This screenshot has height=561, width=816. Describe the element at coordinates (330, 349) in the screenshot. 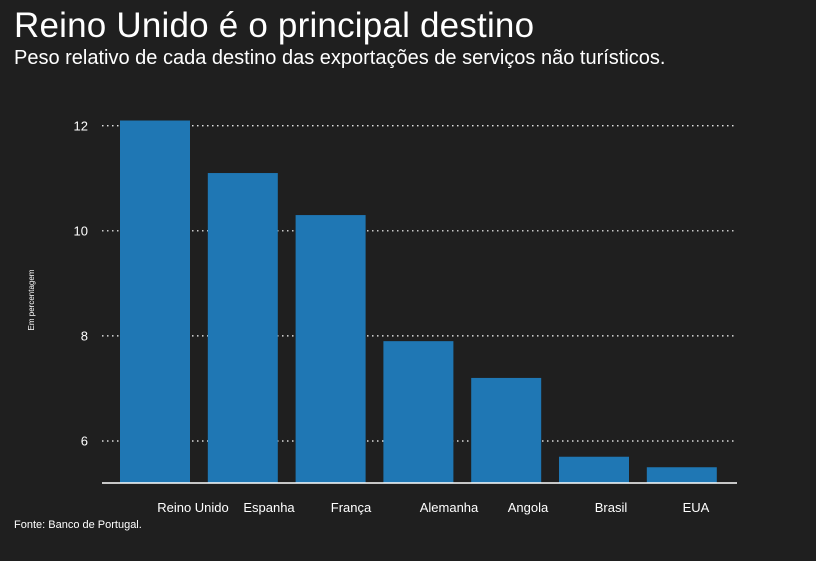

I see `bar-frança` at that location.